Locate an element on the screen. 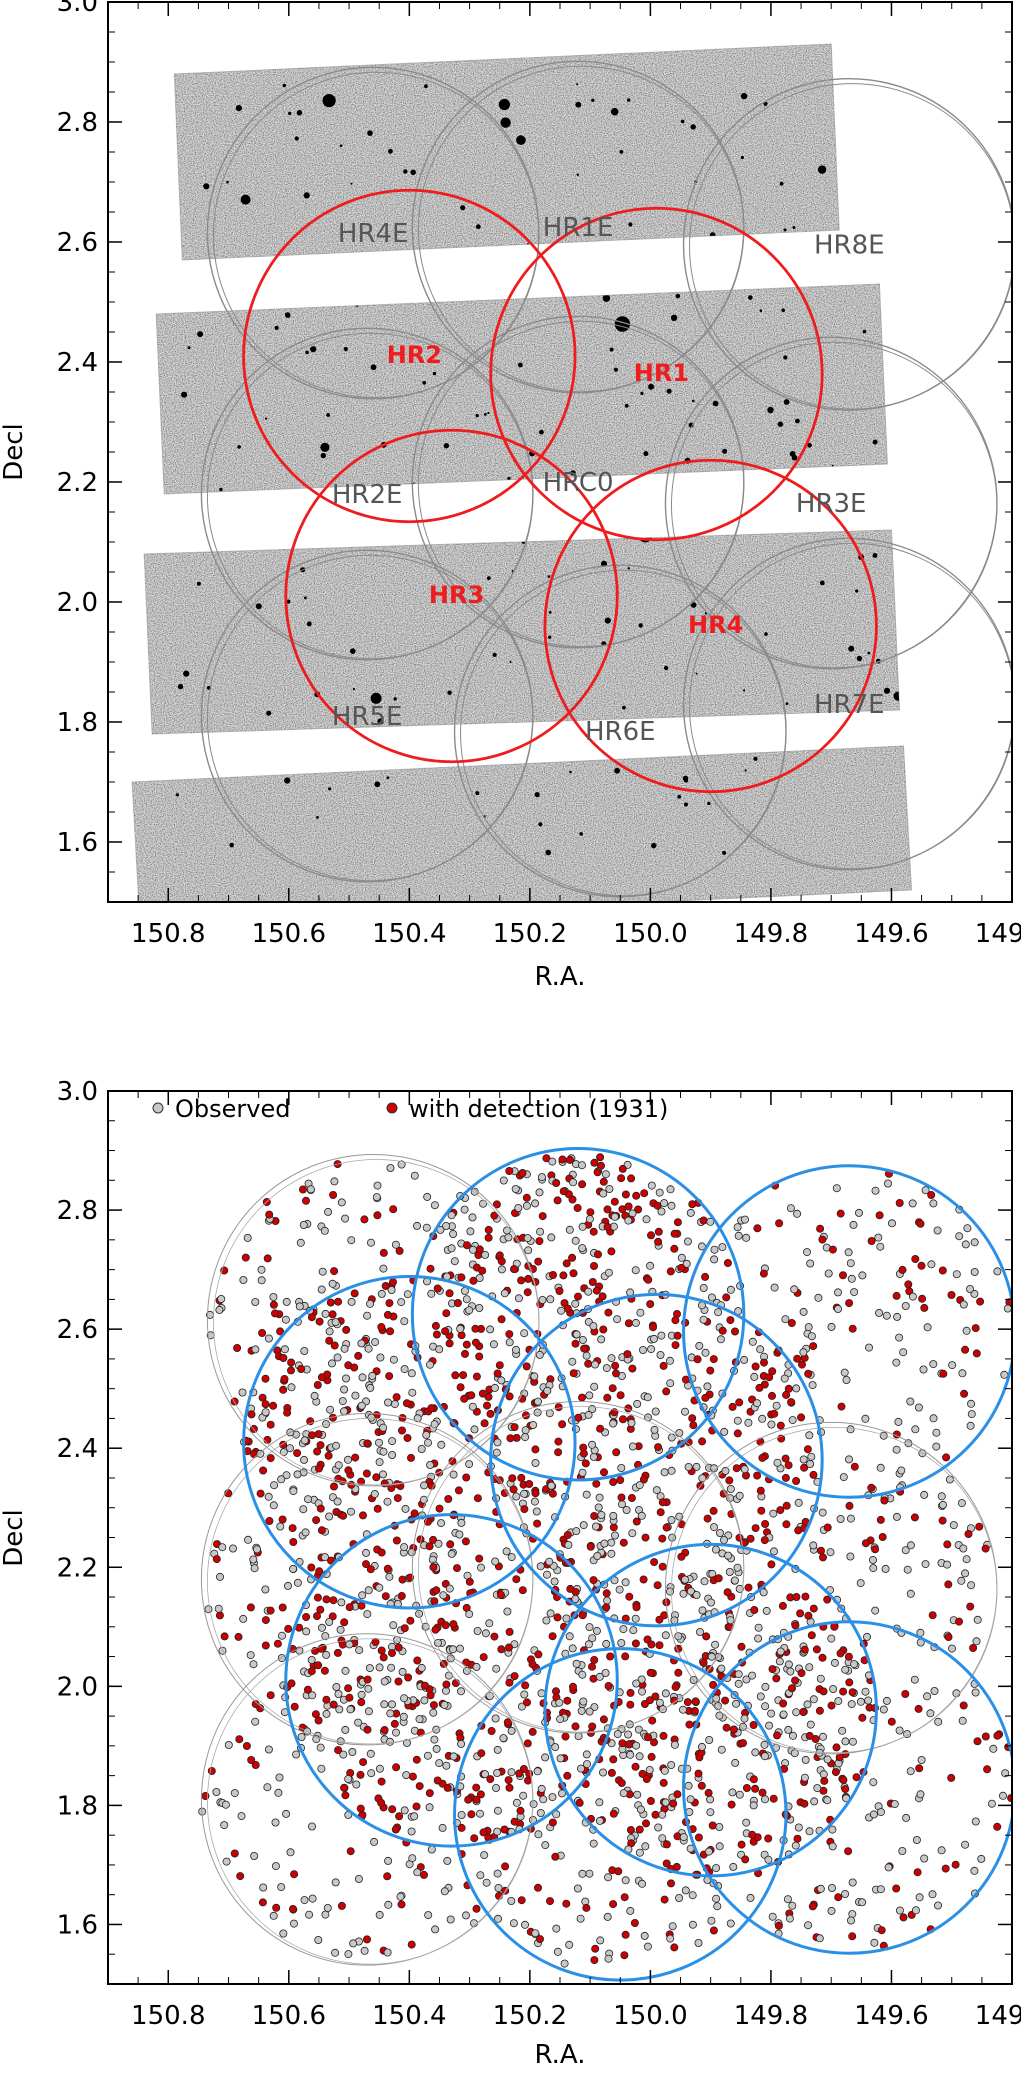 This screenshot has height=2073, width=1021. x-tick-label: 150.8 is located at coordinates (168, 934).